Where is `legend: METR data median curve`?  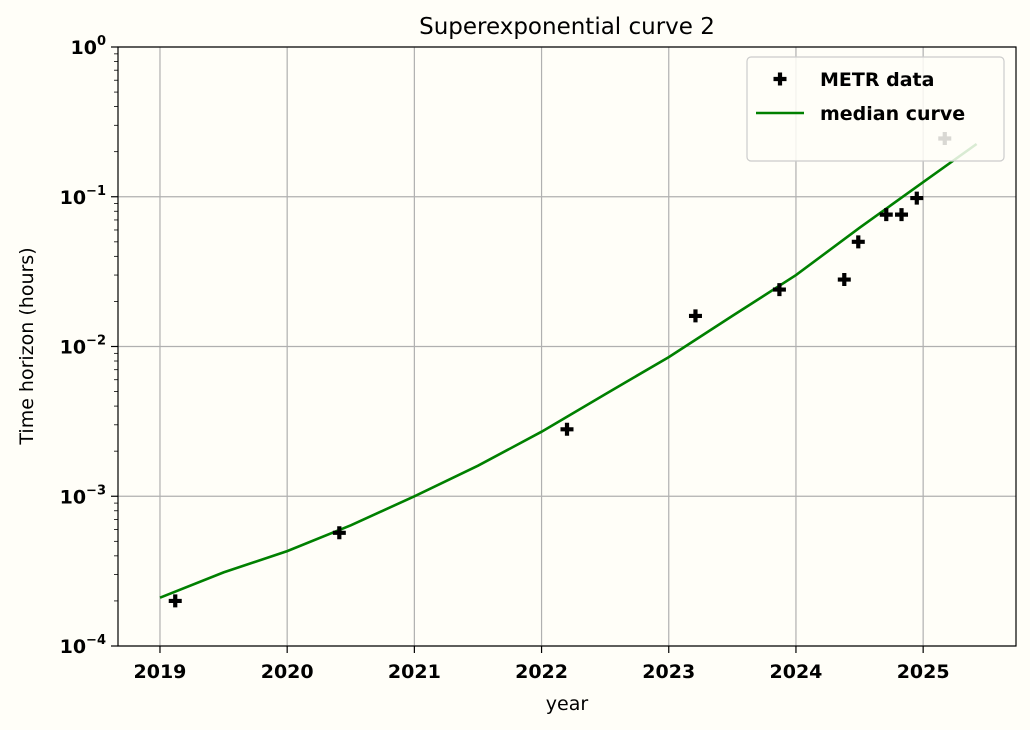
legend: METR data median curve is located at coordinates (875, 109).